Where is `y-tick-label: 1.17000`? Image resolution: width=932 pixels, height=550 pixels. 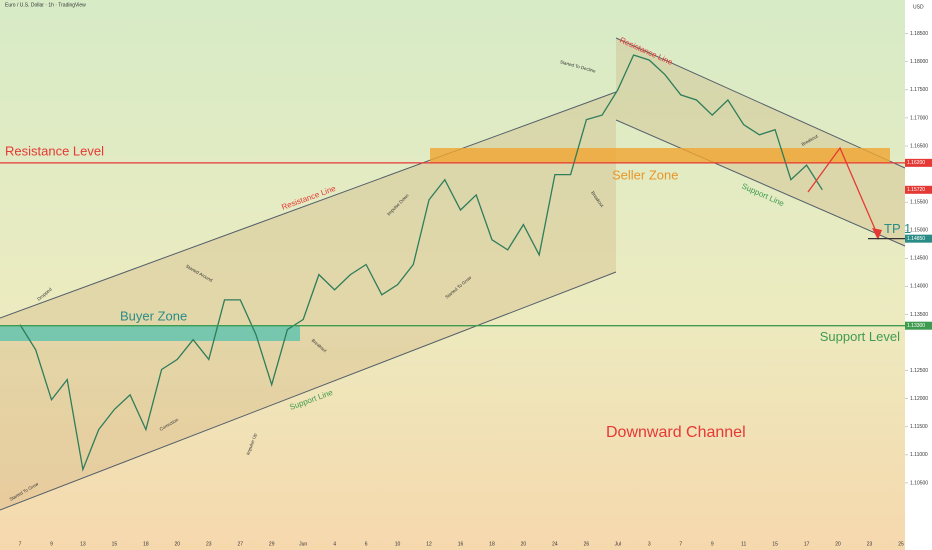
y-tick-label: 1.17000 is located at coordinates (919, 118).